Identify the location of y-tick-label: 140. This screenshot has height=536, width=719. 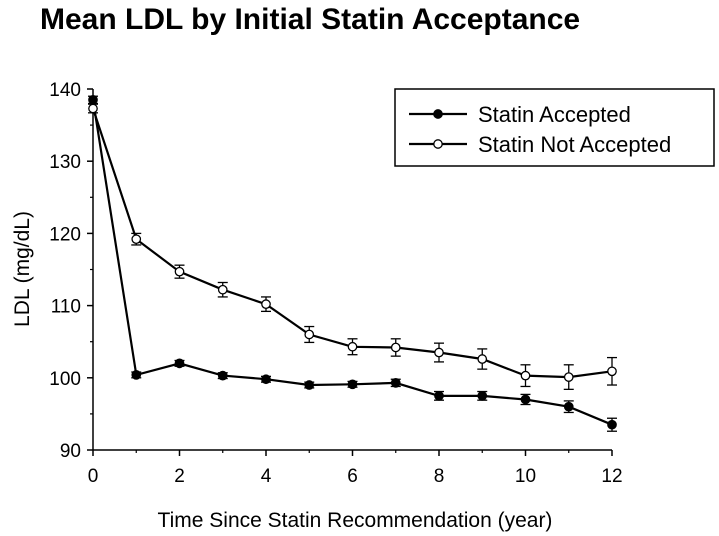
(65, 90).